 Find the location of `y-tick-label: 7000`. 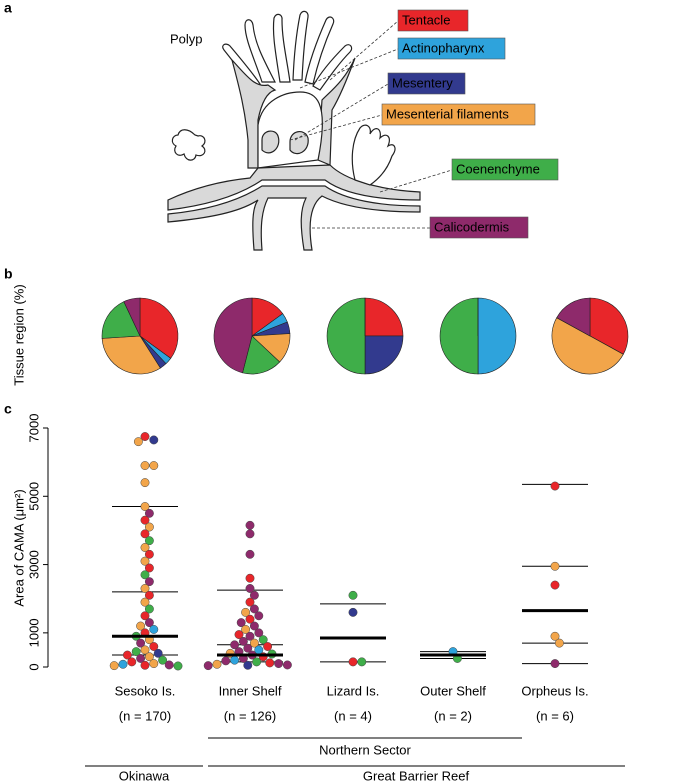

y-tick-label: 7000 is located at coordinates (33, 428).